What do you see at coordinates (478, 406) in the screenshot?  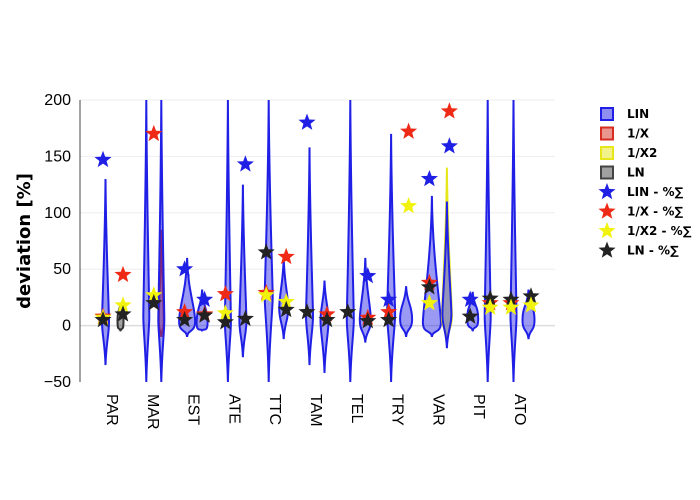 I see `x-tick-label: PIT` at bounding box center [478, 406].